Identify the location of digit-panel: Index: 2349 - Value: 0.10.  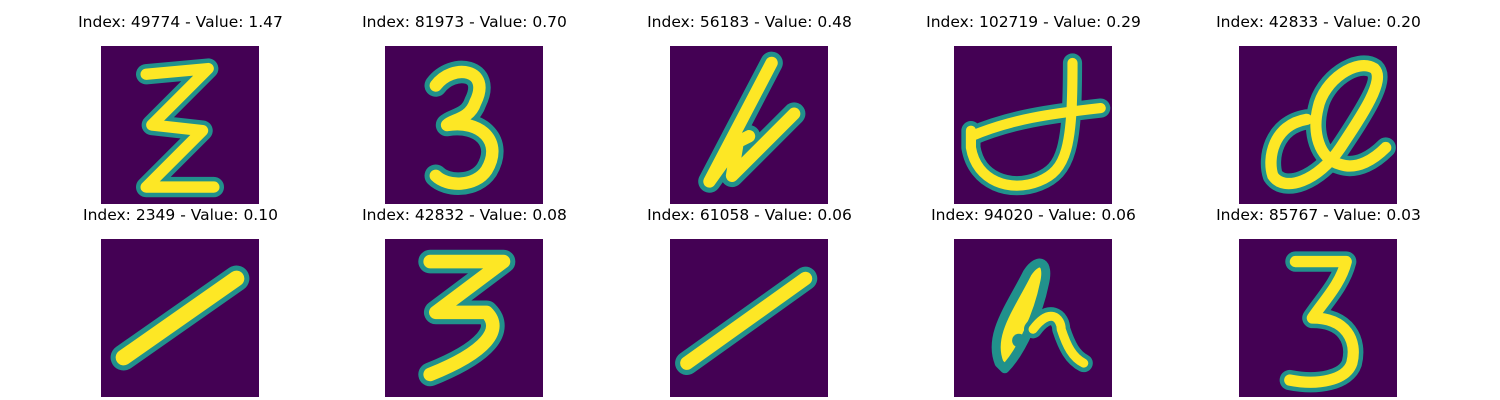
(180, 300).